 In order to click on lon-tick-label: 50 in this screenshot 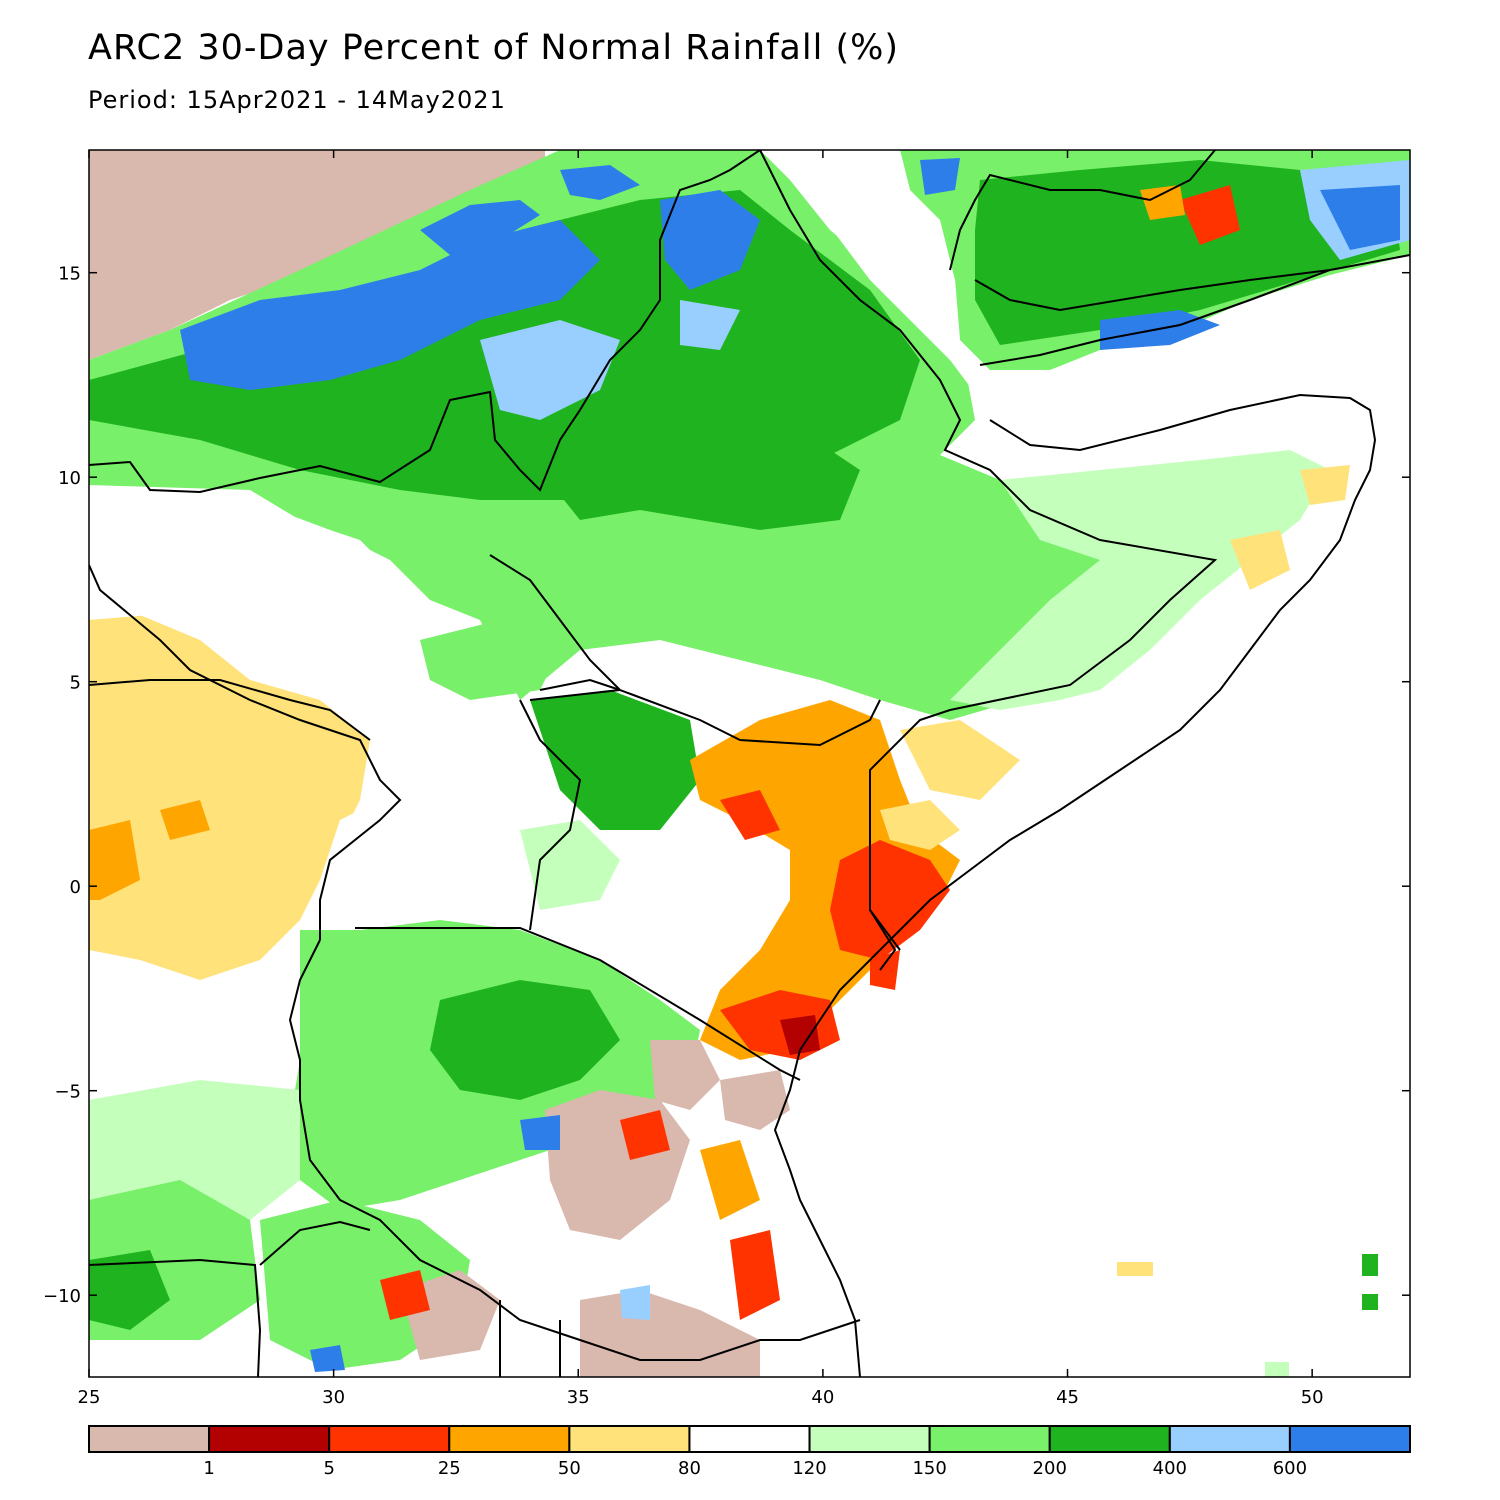, I will do `click(1312, 1397)`.